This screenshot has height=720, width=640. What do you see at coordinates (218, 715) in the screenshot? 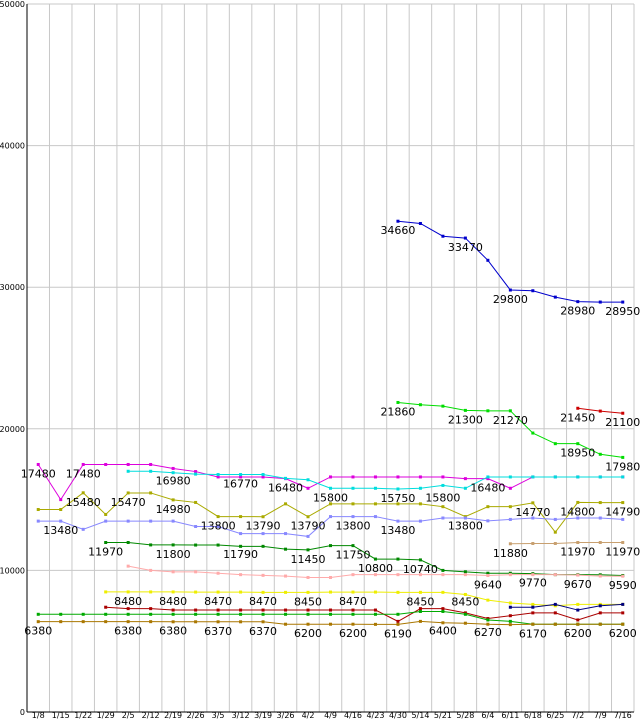
I see `x-tick-label: 3/5` at bounding box center [218, 715].